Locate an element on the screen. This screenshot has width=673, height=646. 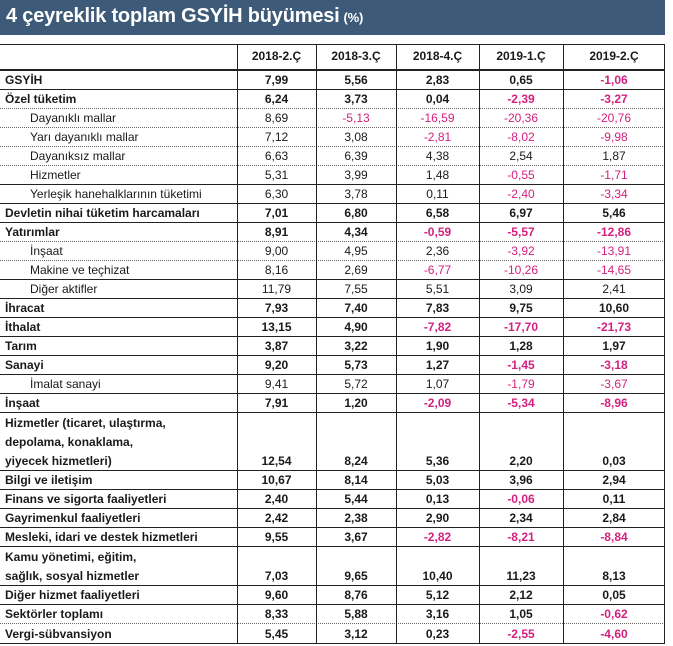
value-cell: 2,40 is located at coordinates (276, 499).